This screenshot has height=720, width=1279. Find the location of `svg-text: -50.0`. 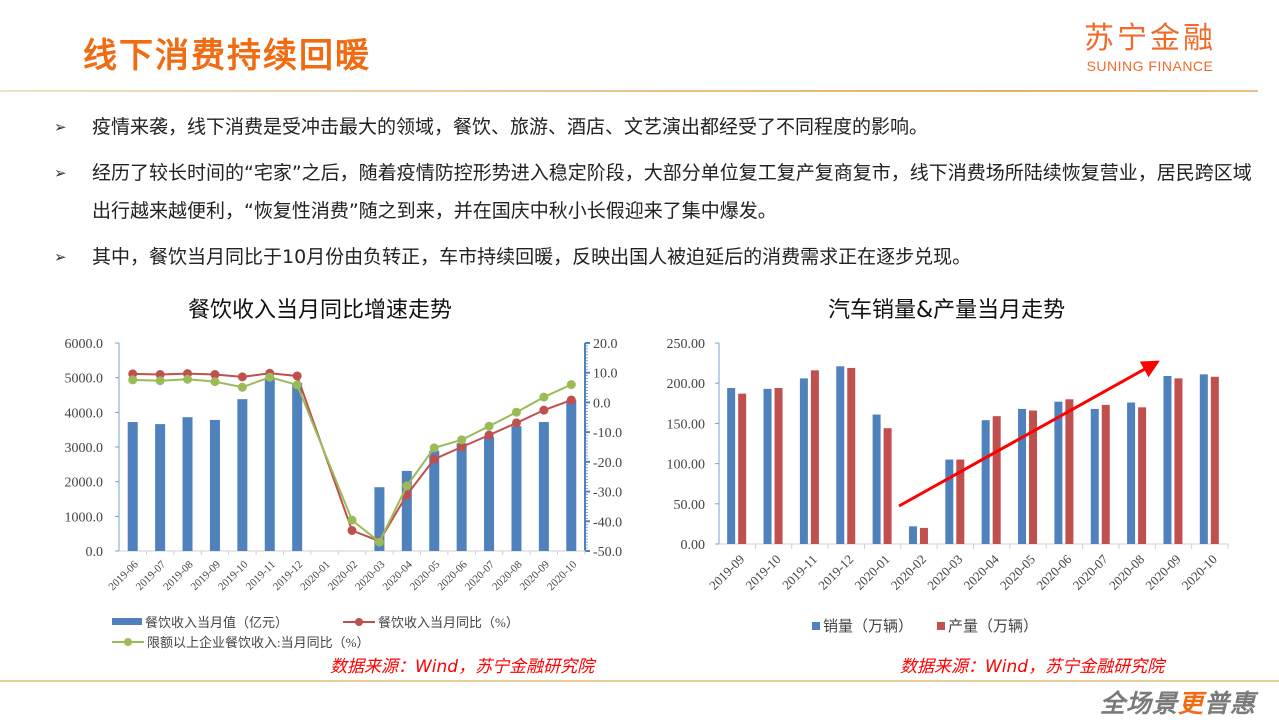

svg-text: -50.0 is located at coordinates (607, 552).